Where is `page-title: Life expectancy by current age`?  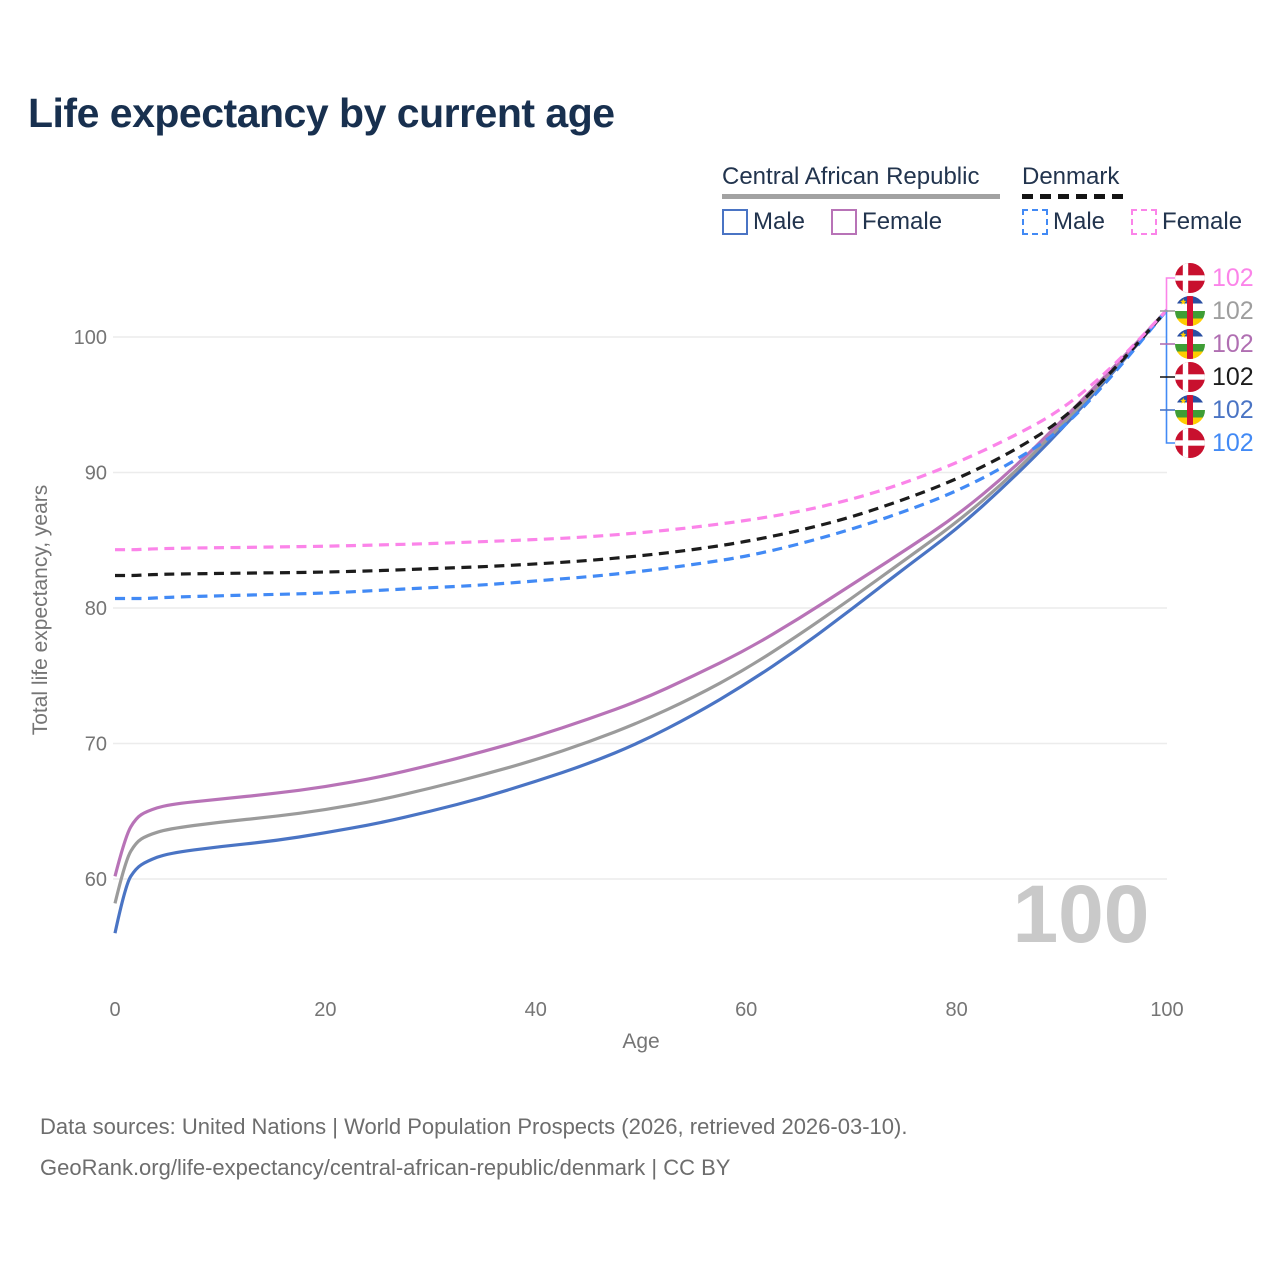 page-title: Life expectancy by current age is located at coordinates (321, 113).